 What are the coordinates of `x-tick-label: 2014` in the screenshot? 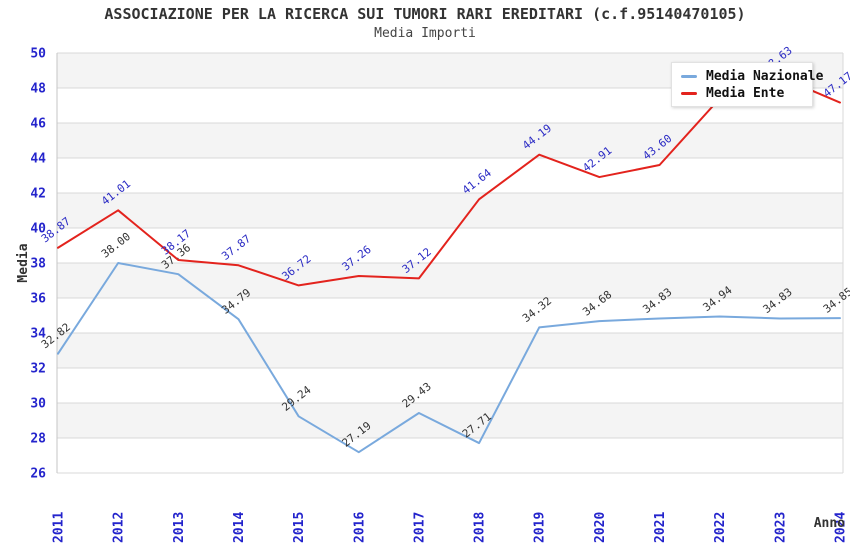 It's located at (239, 527).